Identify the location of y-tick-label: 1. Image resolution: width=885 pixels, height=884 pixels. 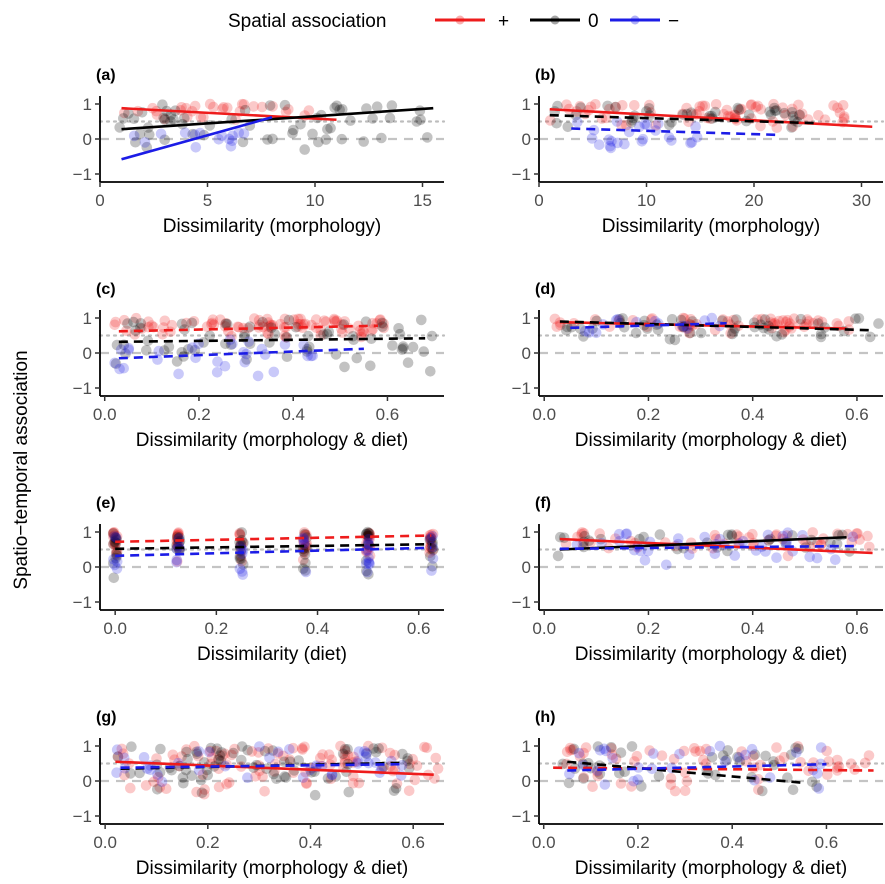
(87, 318).